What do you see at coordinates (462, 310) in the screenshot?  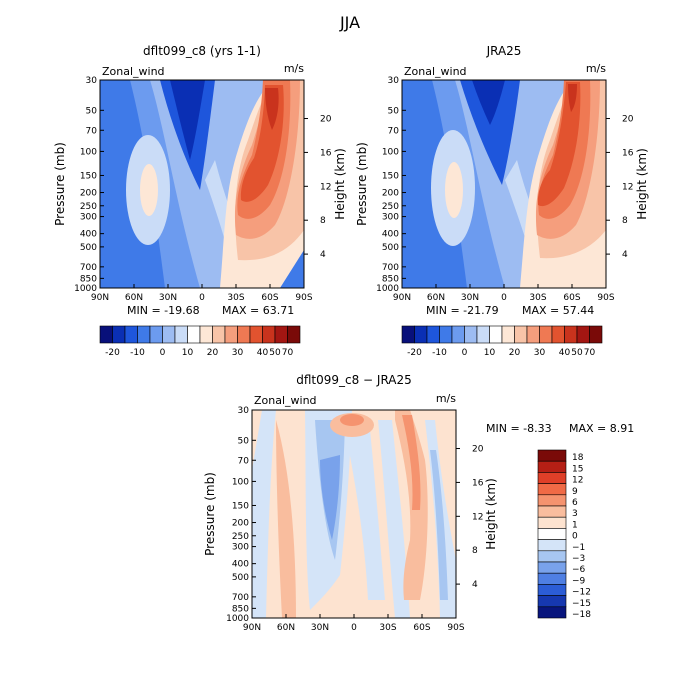 I see `min-value: MIN = -21.79` at bounding box center [462, 310].